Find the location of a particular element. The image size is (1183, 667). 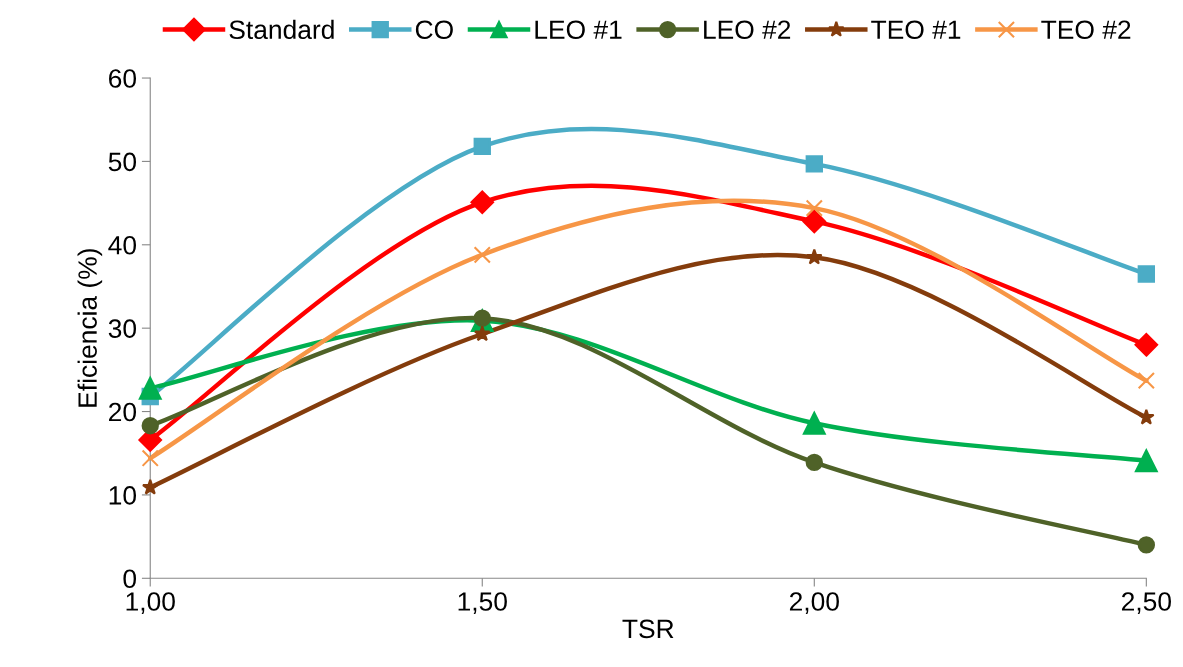

legend-label: LEO #2 is located at coordinates (747, 30).